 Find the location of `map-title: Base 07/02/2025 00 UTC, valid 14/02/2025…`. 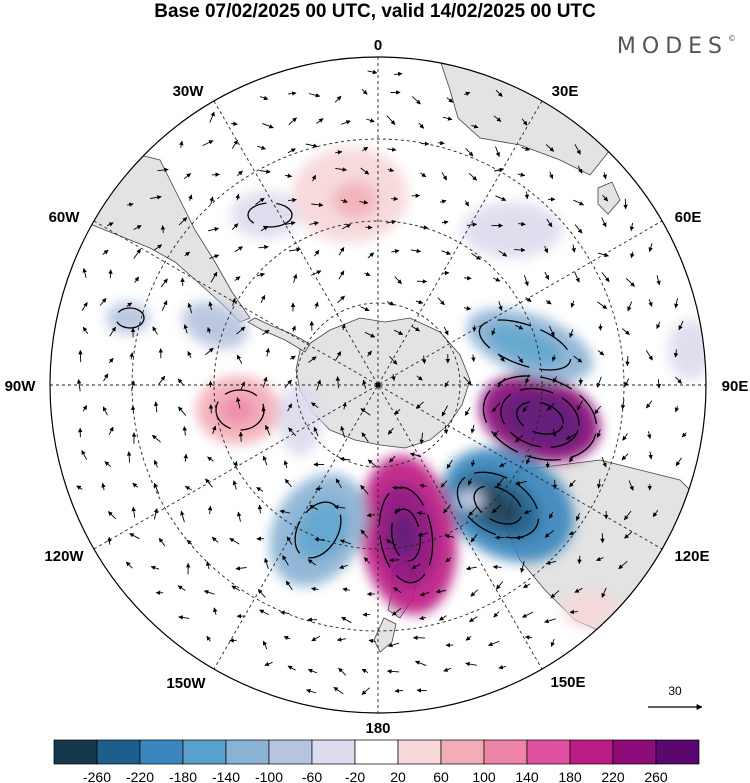

map-title: Base 07/02/2025 00 UTC, valid 14/02/2025… is located at coordinates (375, 11).